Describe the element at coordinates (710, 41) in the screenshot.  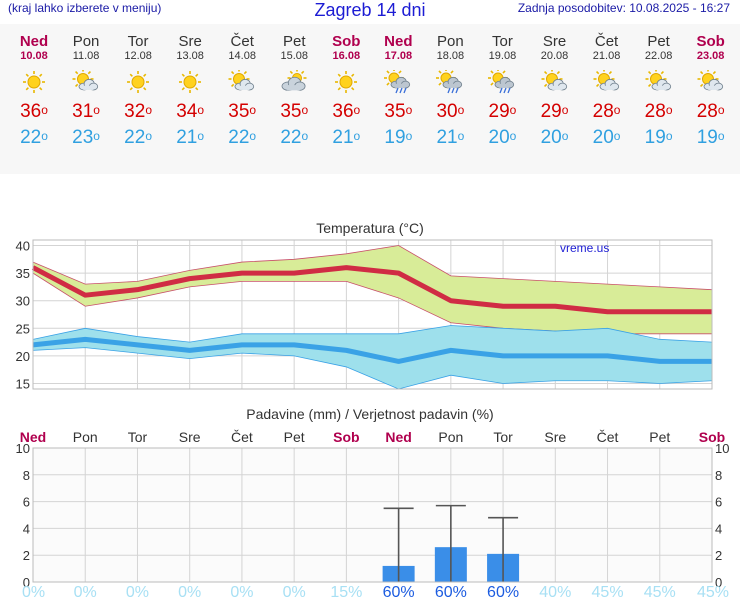
I see `day-name: Sob` at that location.